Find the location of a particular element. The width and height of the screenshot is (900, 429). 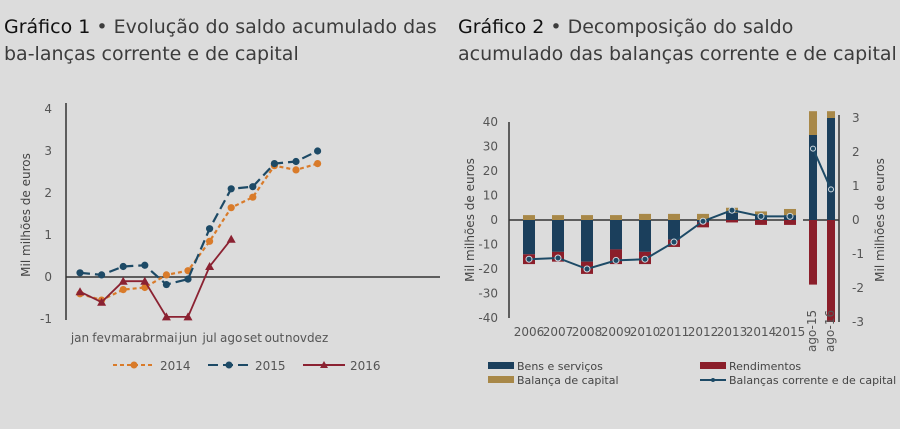

chart2-y-tick-label: 30 is located at coordinates (490, 147).